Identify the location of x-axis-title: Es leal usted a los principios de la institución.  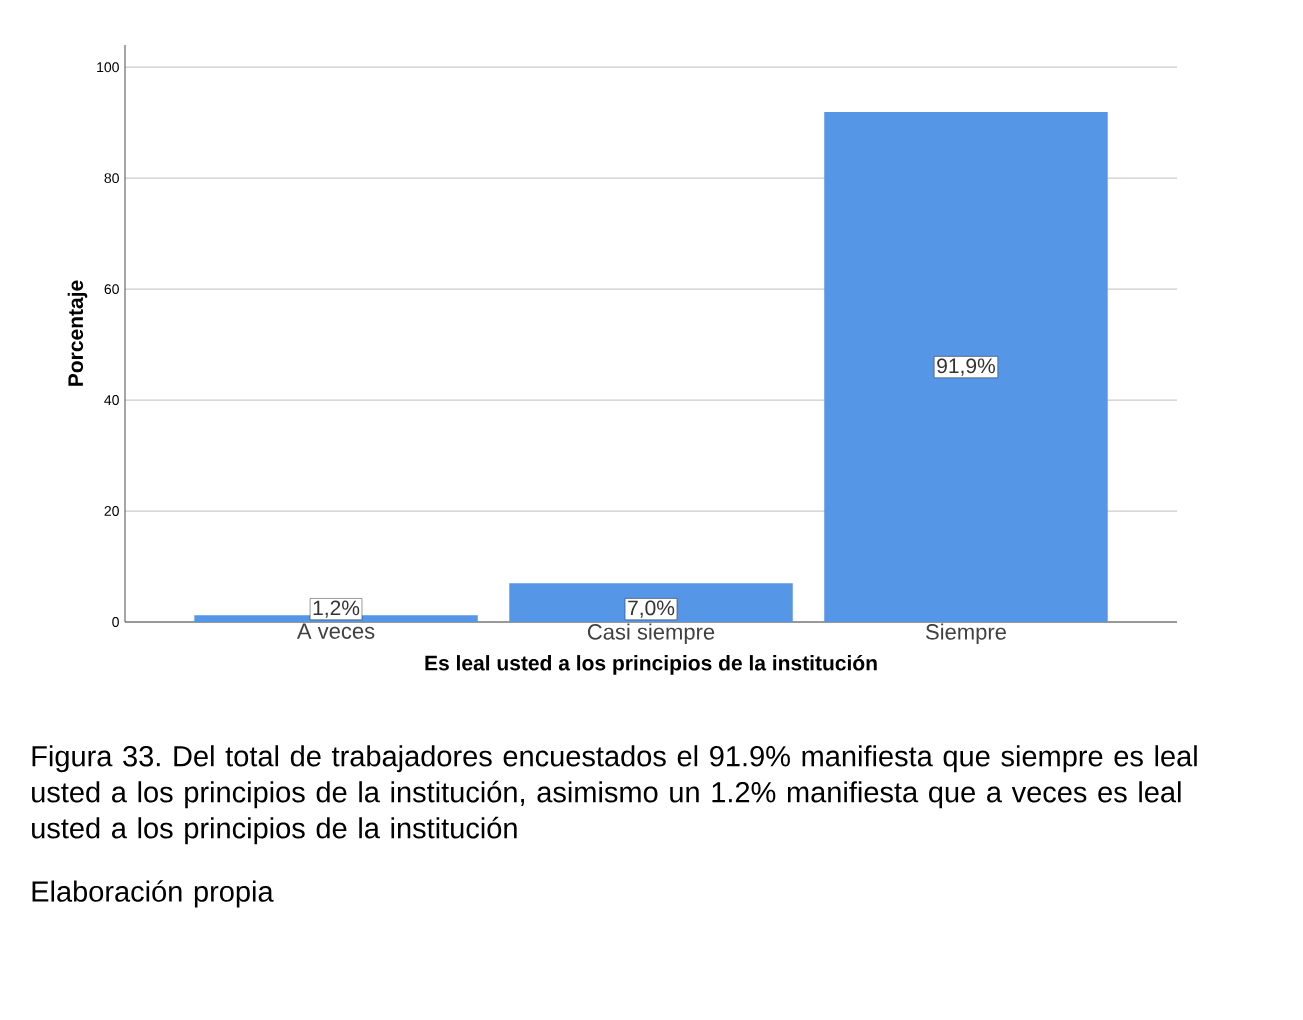
(651, 664).